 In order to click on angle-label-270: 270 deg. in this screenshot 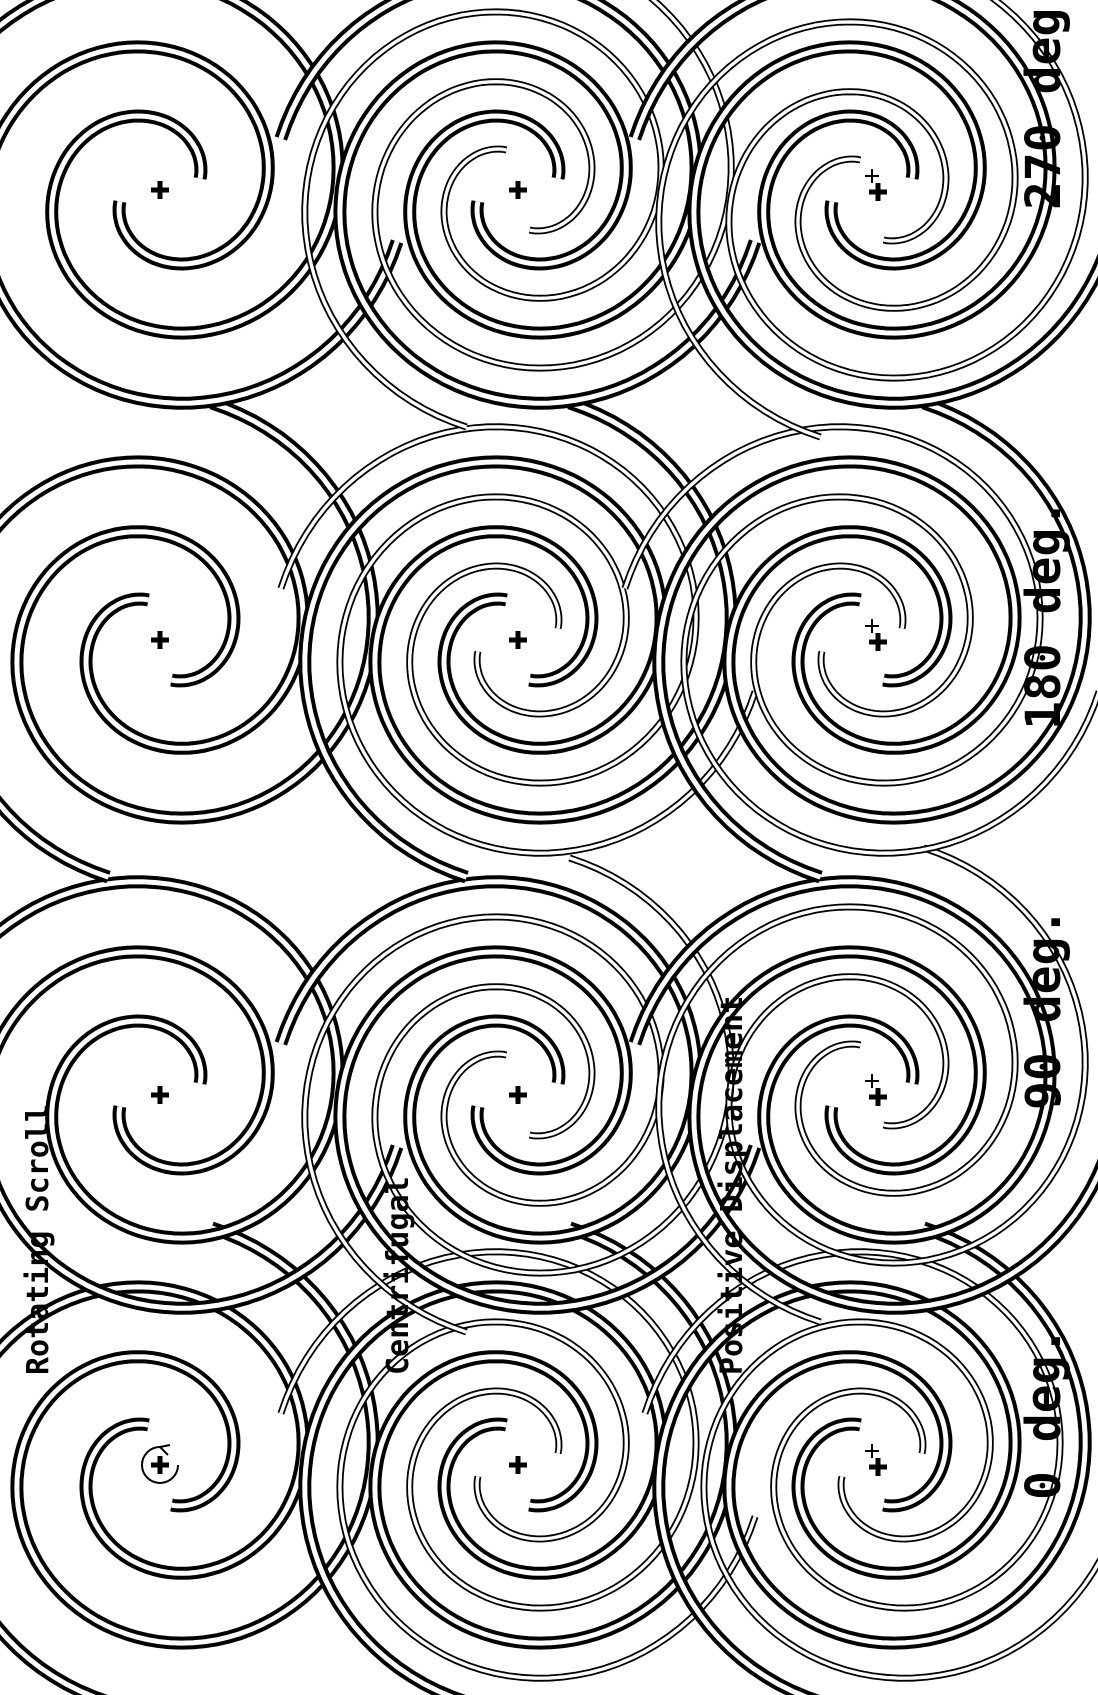, I will do `click(1044, 105)`.